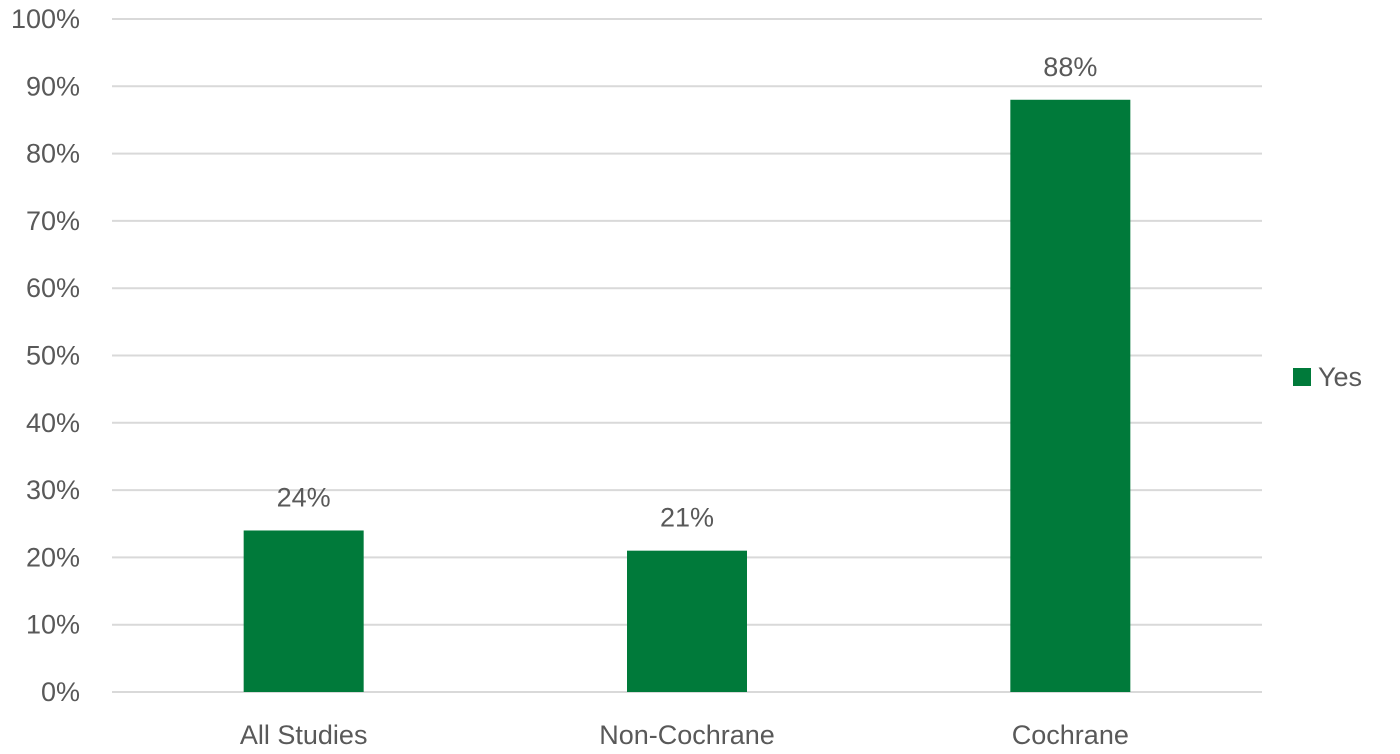 The image size is (1400, 754). Describe the element at coordinates (53, 86) in the screenshot. I see `y-tick-label: 90%` at that location.